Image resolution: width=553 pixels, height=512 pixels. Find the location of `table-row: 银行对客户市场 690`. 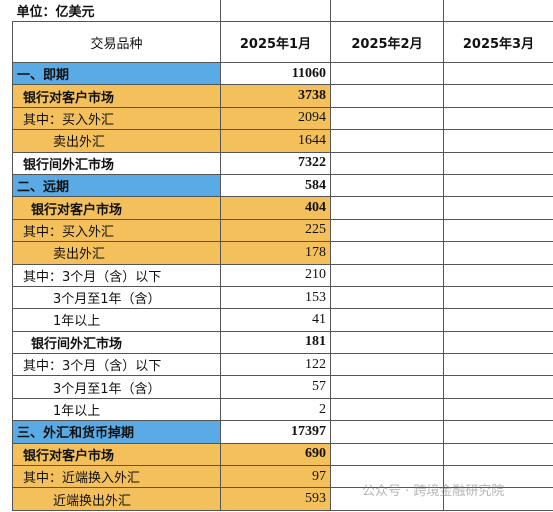

table-row: 银行对客户市场 690 is located at coordinates (282, 454).